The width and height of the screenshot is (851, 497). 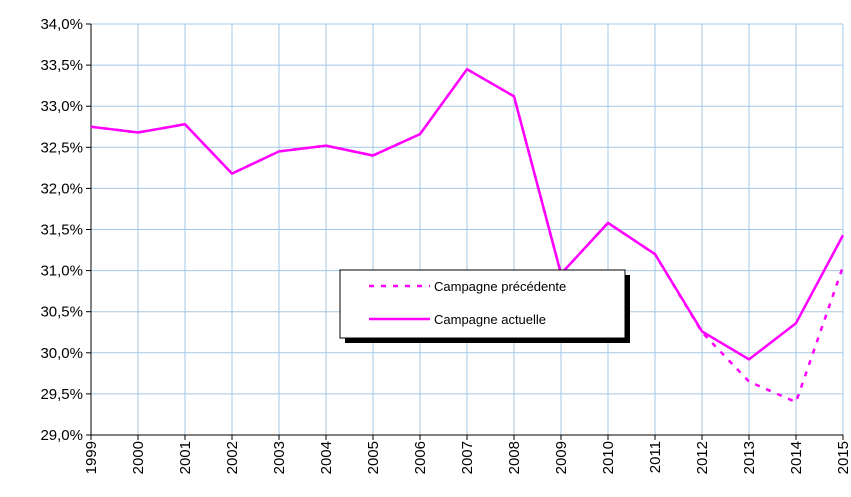 What do you see at coordinates (61, 147) in the screenshot?
I see `y-tick-label: 32,5%` at bounding box center [61, 147].